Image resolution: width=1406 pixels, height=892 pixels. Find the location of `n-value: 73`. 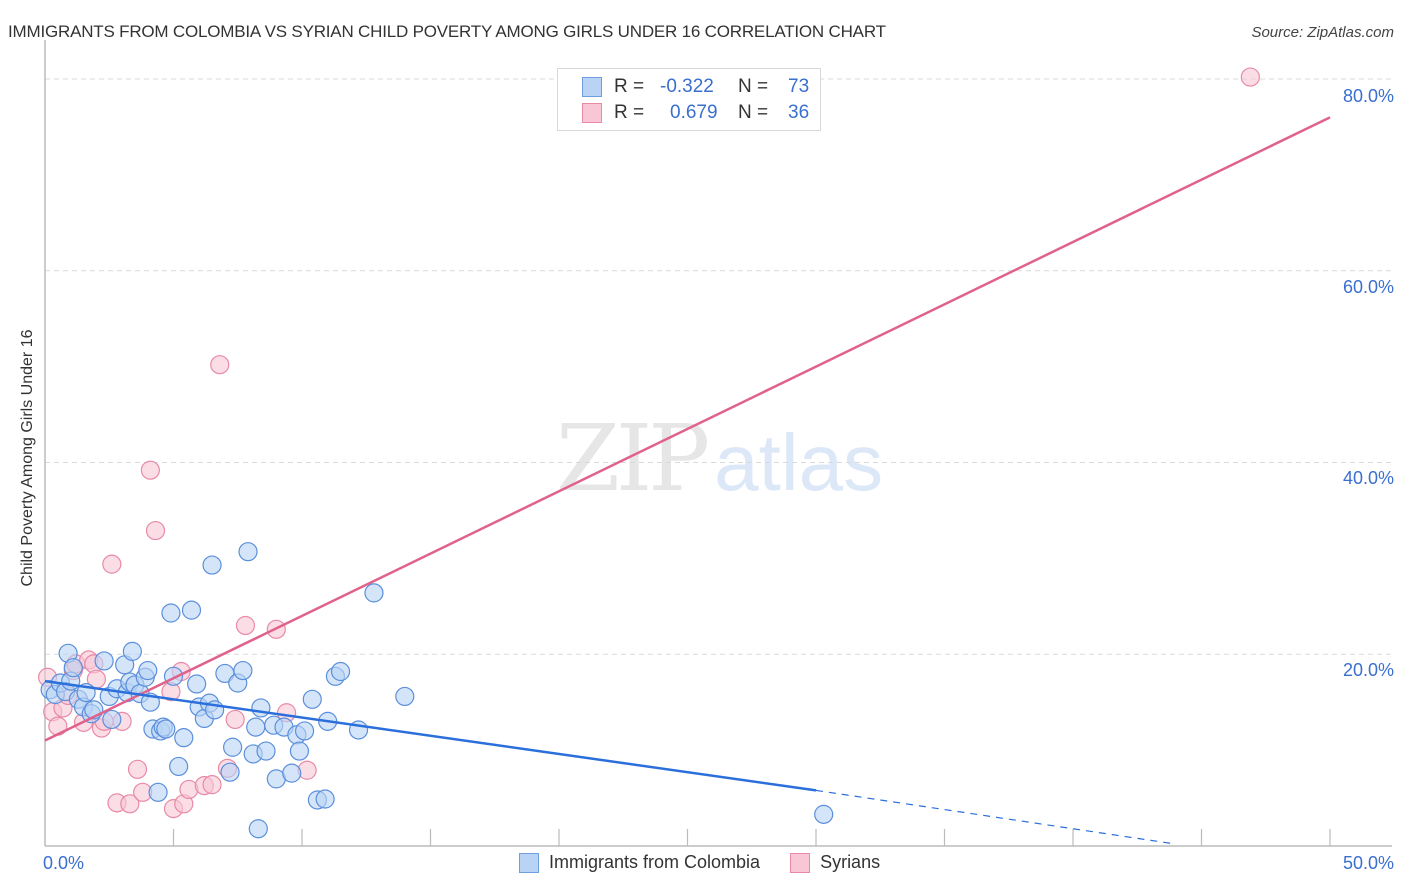

n-value: 73 is located at coordinates (799, 86).